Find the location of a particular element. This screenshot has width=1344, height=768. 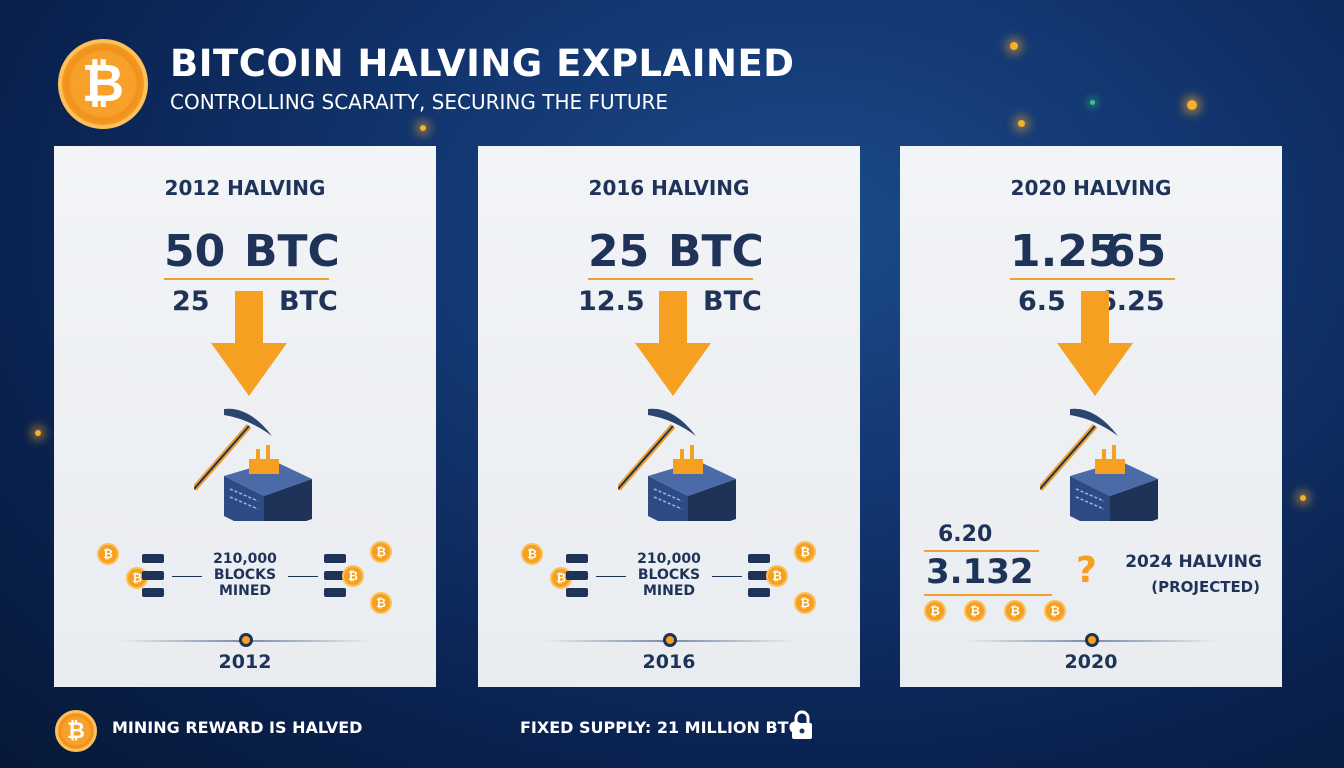

lock-icon is located at coordinates (802, 724).